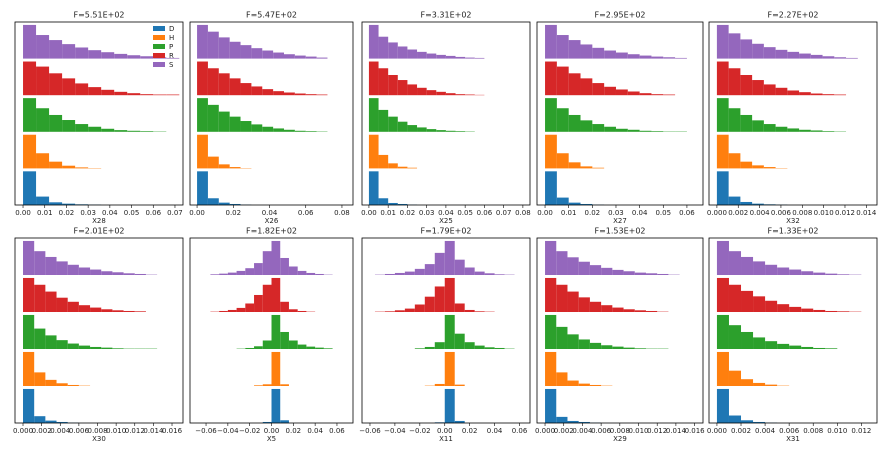 Image resolution: width=886 pixels, height=454 pixels. Describe the element at coordinates (792, 15) in the screenshot. I see `panel-title: F=2.27E+02` at that location.